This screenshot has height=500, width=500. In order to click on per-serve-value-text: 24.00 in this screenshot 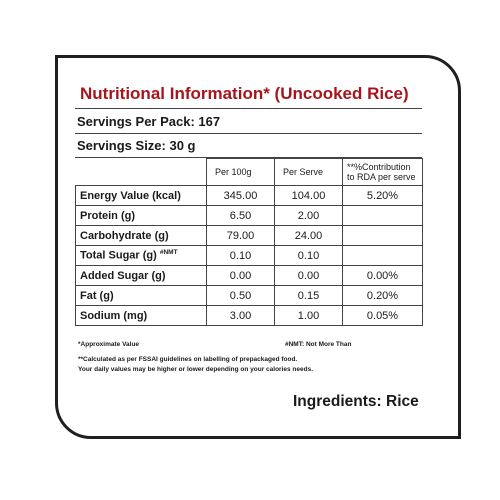, I will do `click(308, 235)`.